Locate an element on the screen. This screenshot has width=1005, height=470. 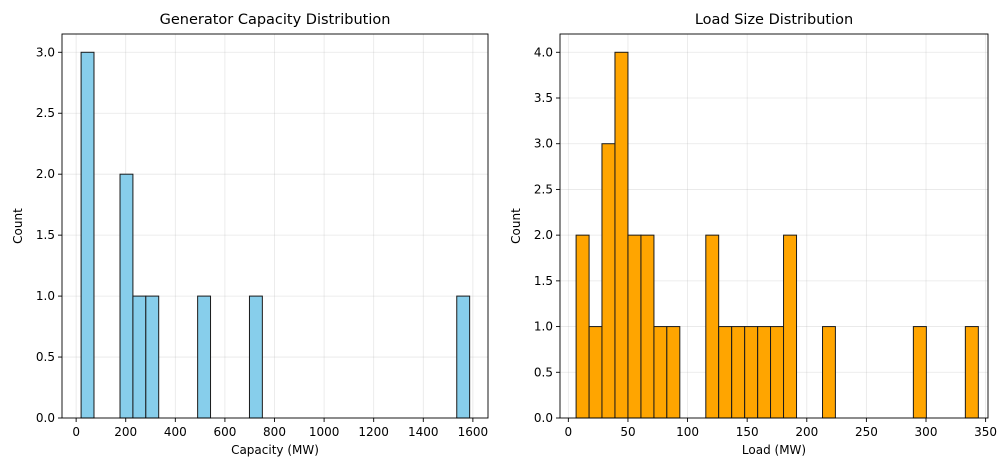
y-tick-label: 4.0 is located at coordinates (543, 52).